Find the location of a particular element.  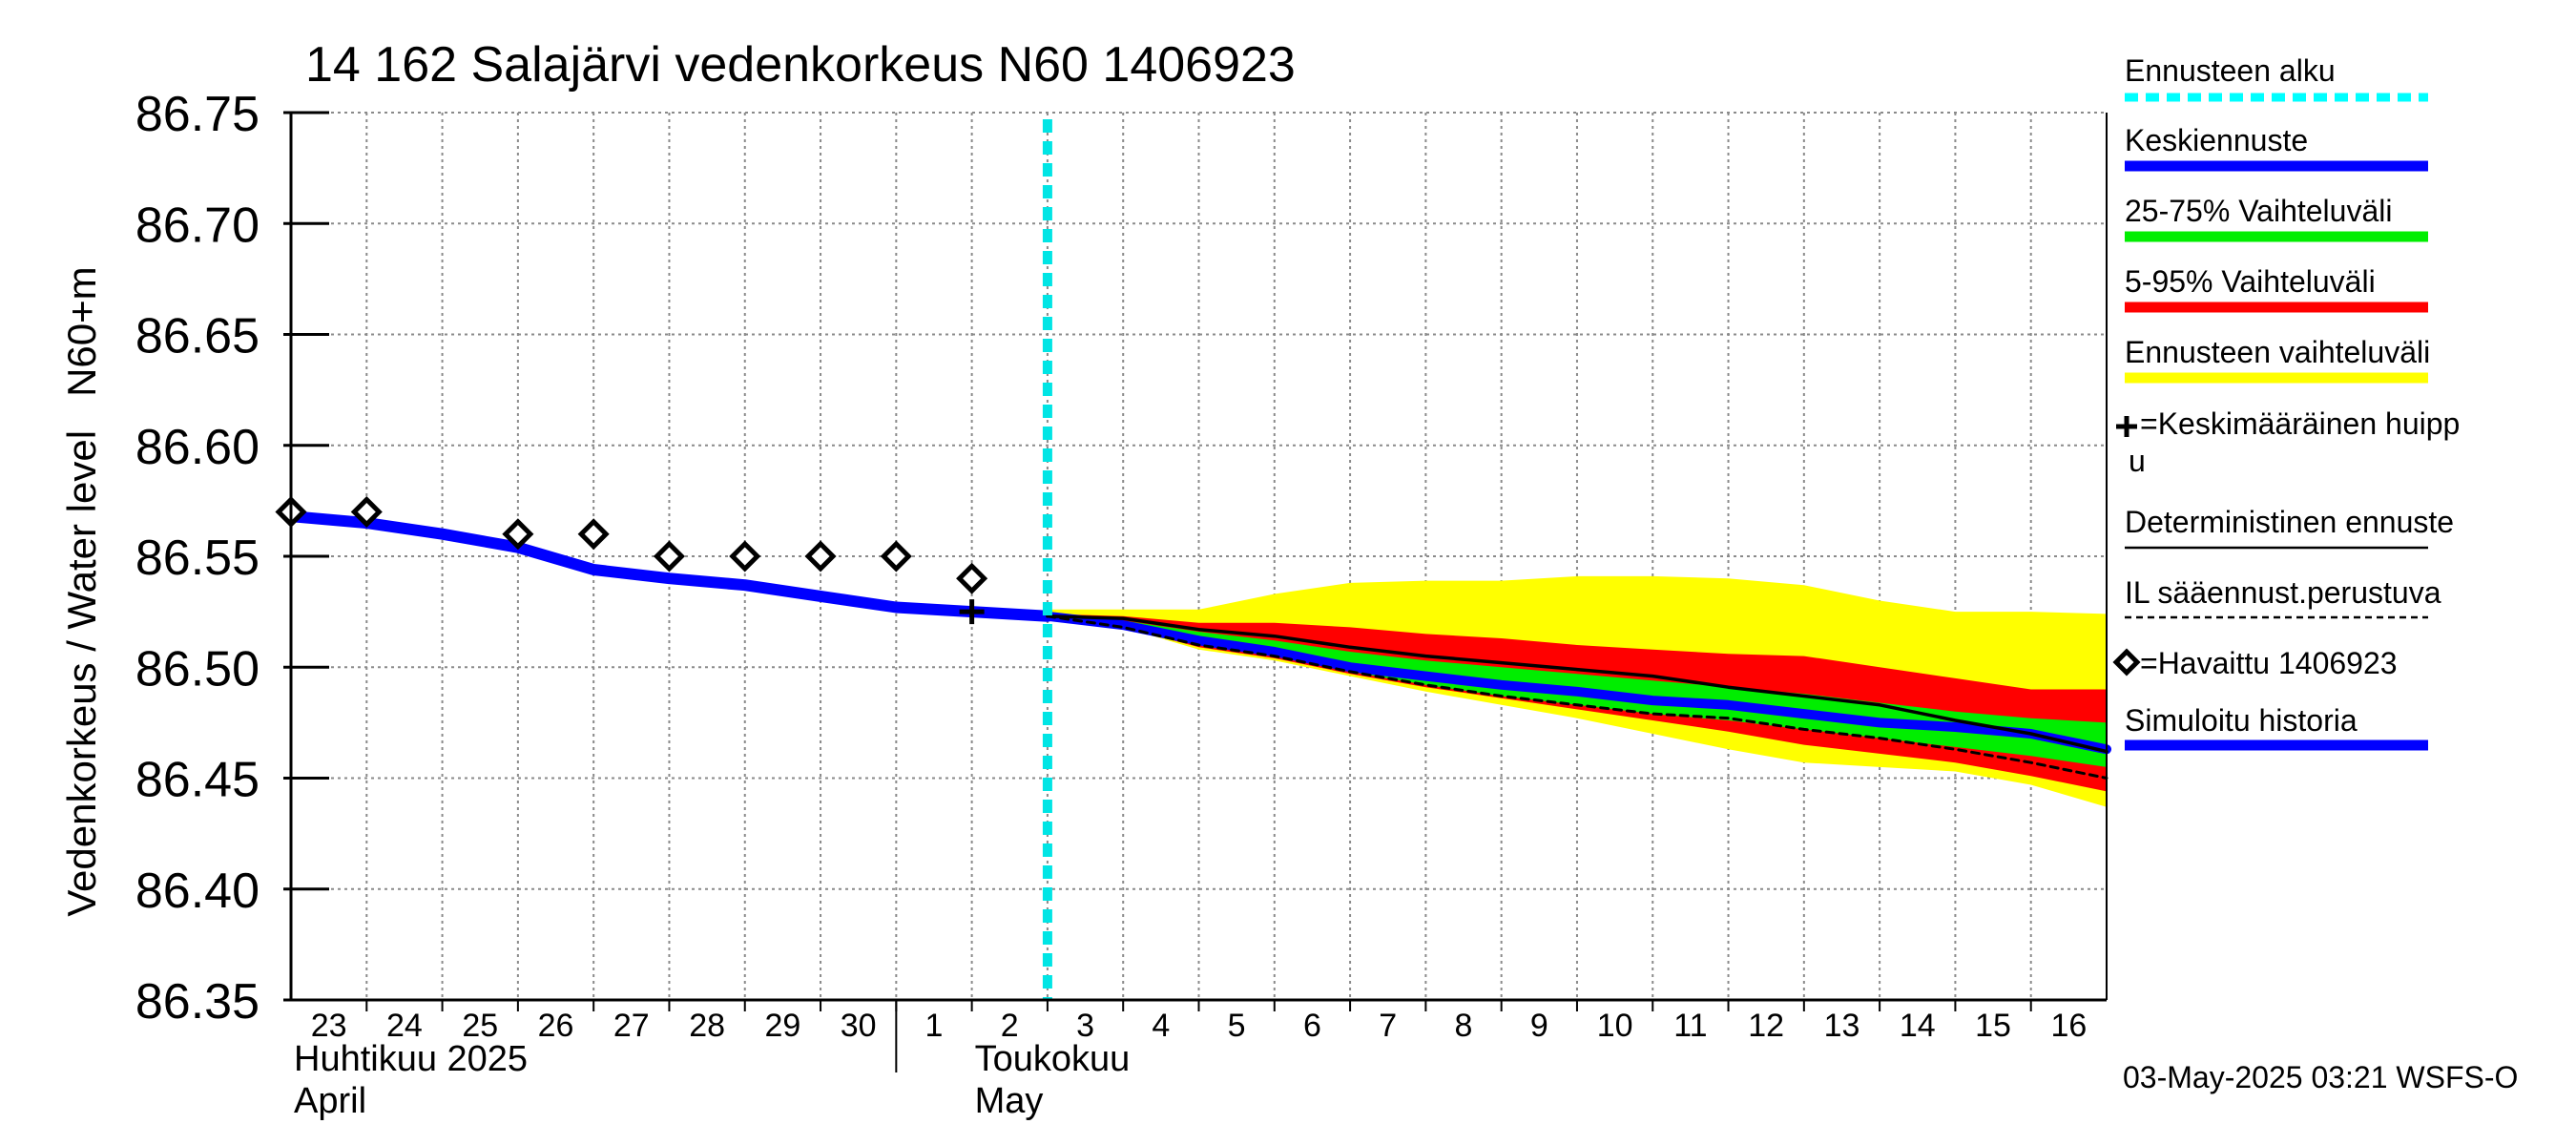

legend-label: 5-95% Vaihteluväli is located at coordinates (2250, 282).